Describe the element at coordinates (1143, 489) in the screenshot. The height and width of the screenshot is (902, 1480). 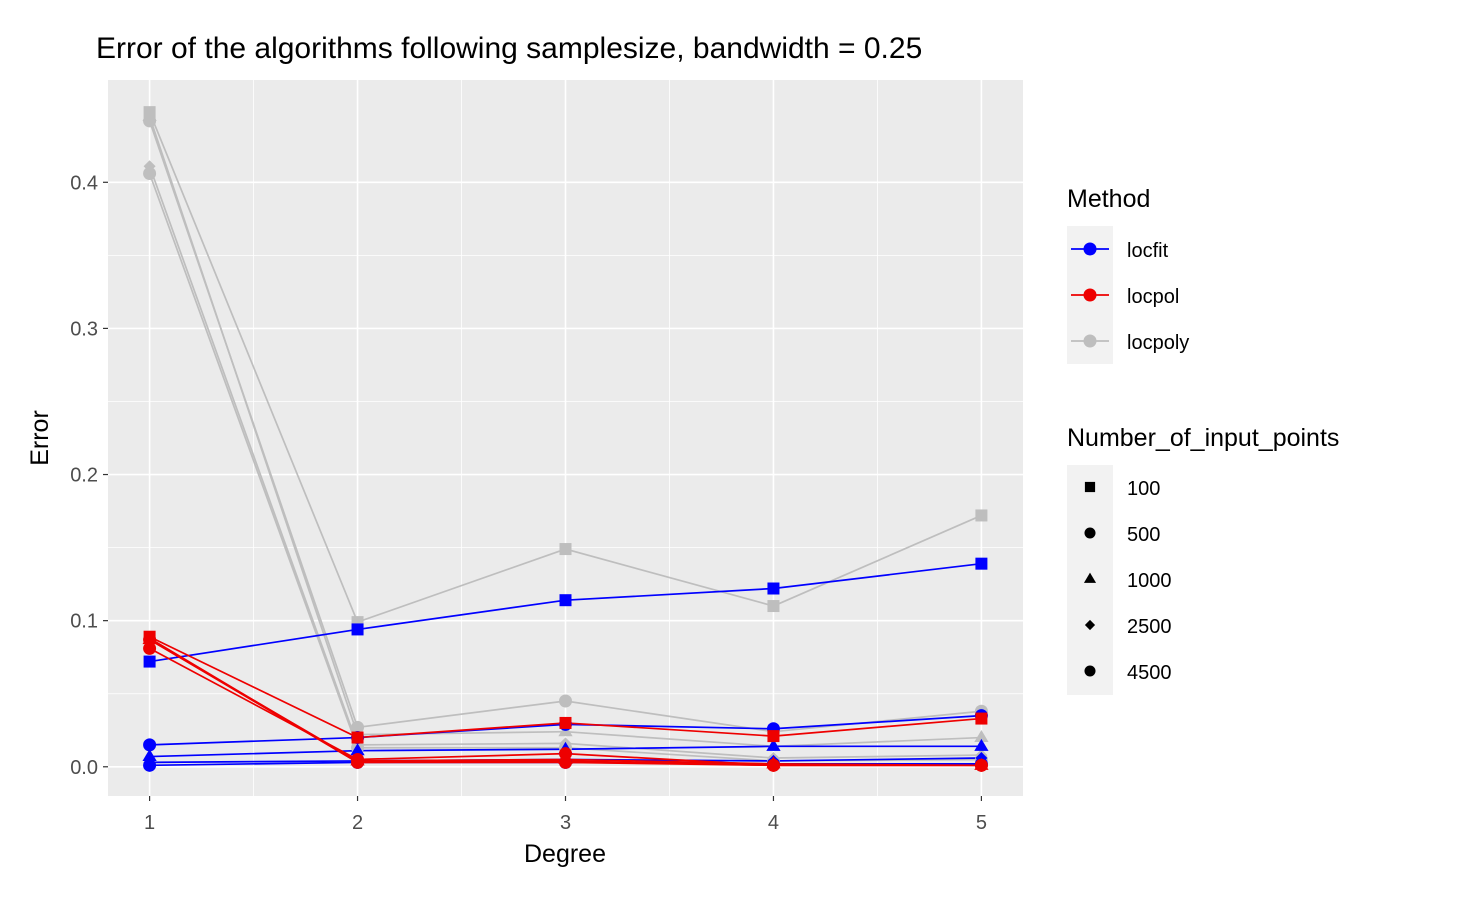
I see `legend-label-100: 100` at that location.